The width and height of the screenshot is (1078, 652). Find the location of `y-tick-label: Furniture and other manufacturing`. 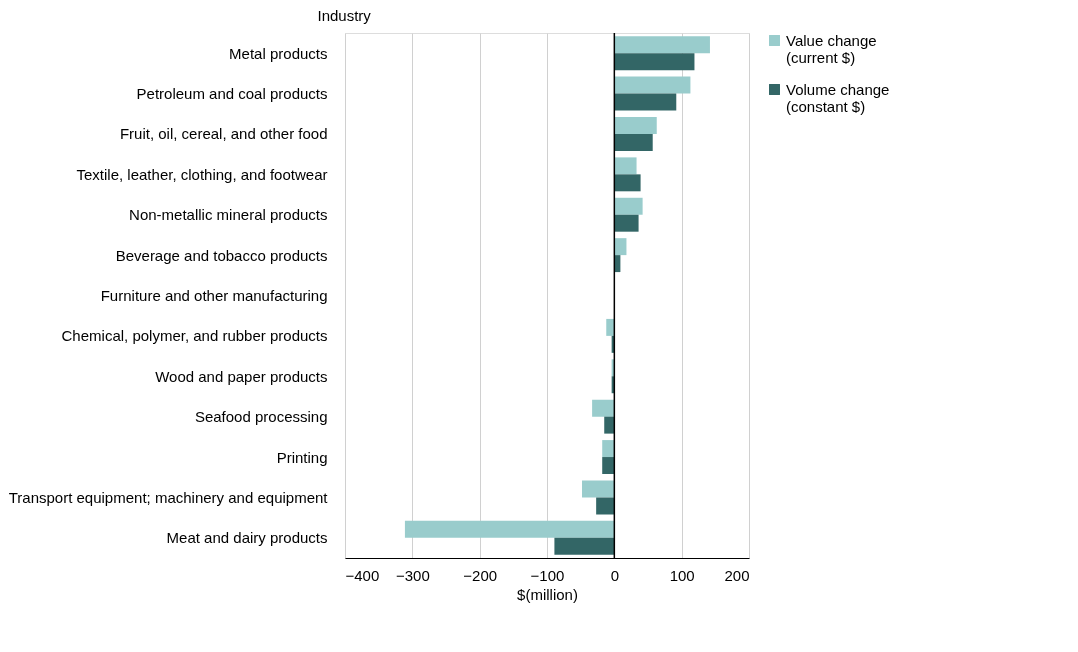

y-tick-label: Furniture and other manufacturing is located at coordinates (214, 295).